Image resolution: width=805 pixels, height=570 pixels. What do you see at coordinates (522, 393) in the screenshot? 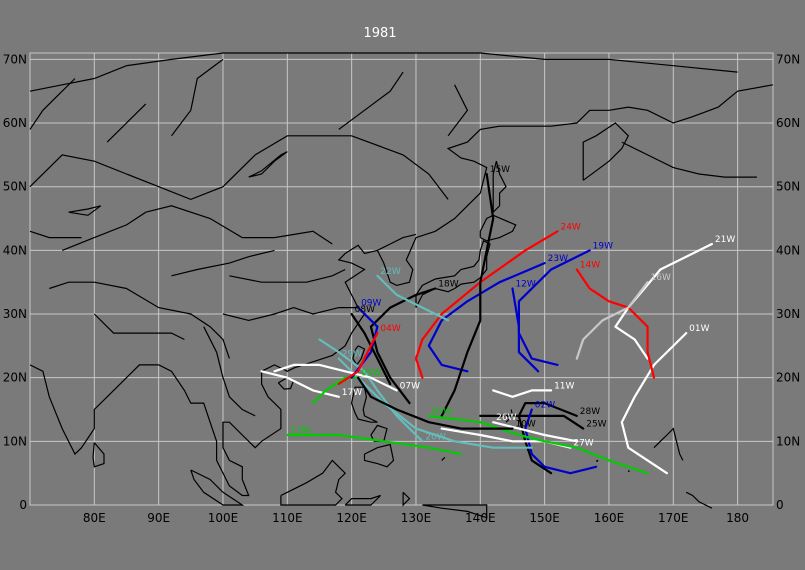
I see `track-11w` at bounding box center [522, 393].